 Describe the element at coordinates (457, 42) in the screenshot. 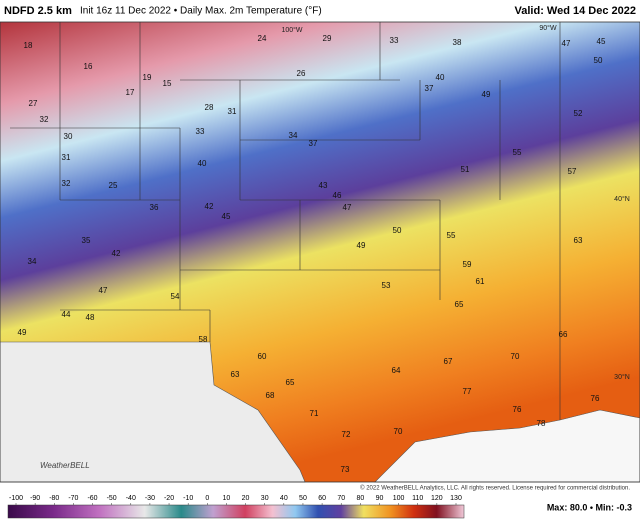

I see `station-value: 38` at that location.